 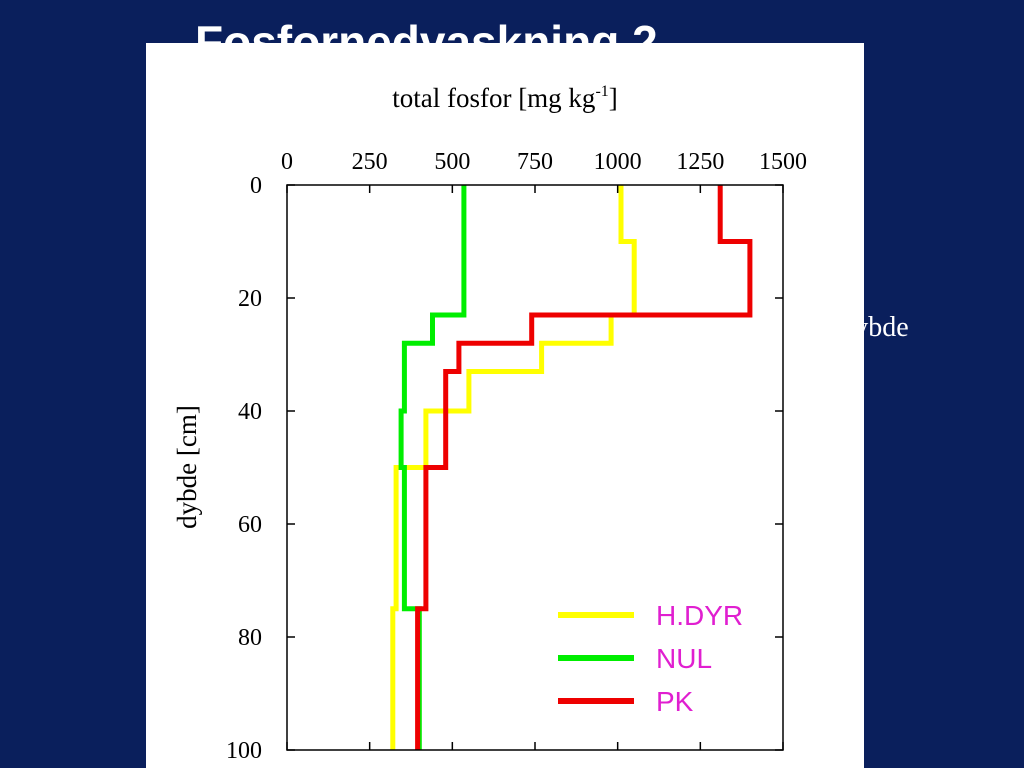 What do you see at coordinates (187, 467) in the screenshot?
I see `y-axis-label: dybde [cm]` at bounding box center [187, 467].